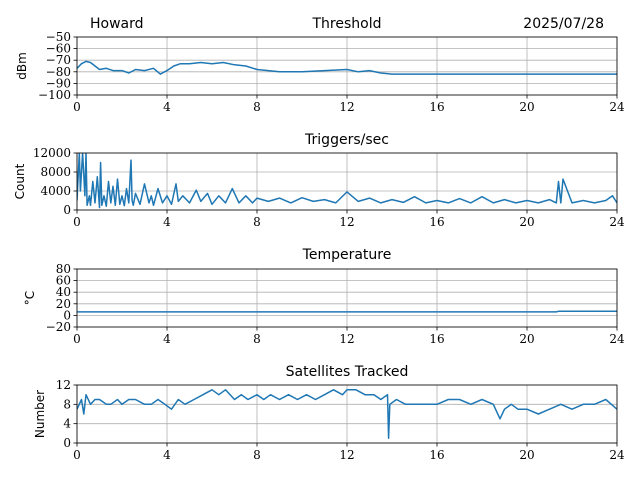  What do you see at coordinates (347, 414) in the screenshot?
I see `satellites-series-line` at bounding box center [347, 414].